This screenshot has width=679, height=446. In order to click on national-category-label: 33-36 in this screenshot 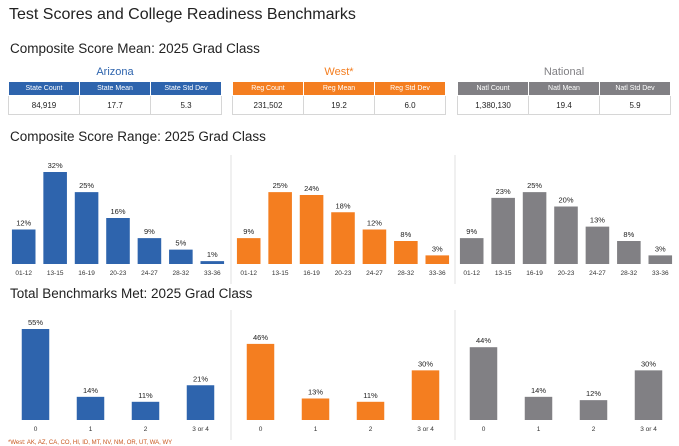, I will do `click(660, 273)`.